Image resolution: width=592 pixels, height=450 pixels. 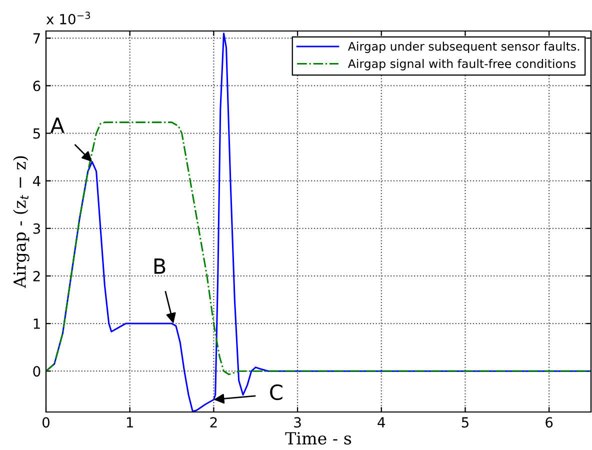 What do you see at coordinates (36, 86) in the screenshot?
I see `y-tick-label: 6` at bounding box center [36, 86].